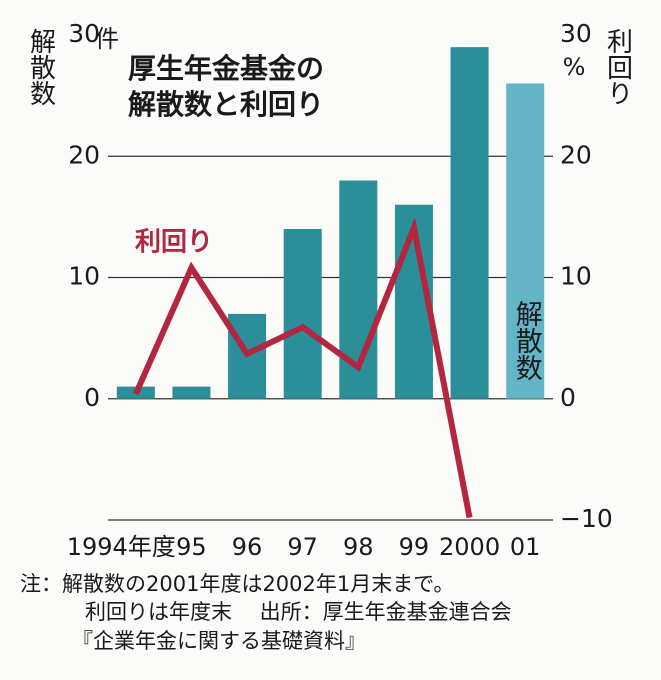  I want to click on y-axis-unit: 件, so click(107, 39).